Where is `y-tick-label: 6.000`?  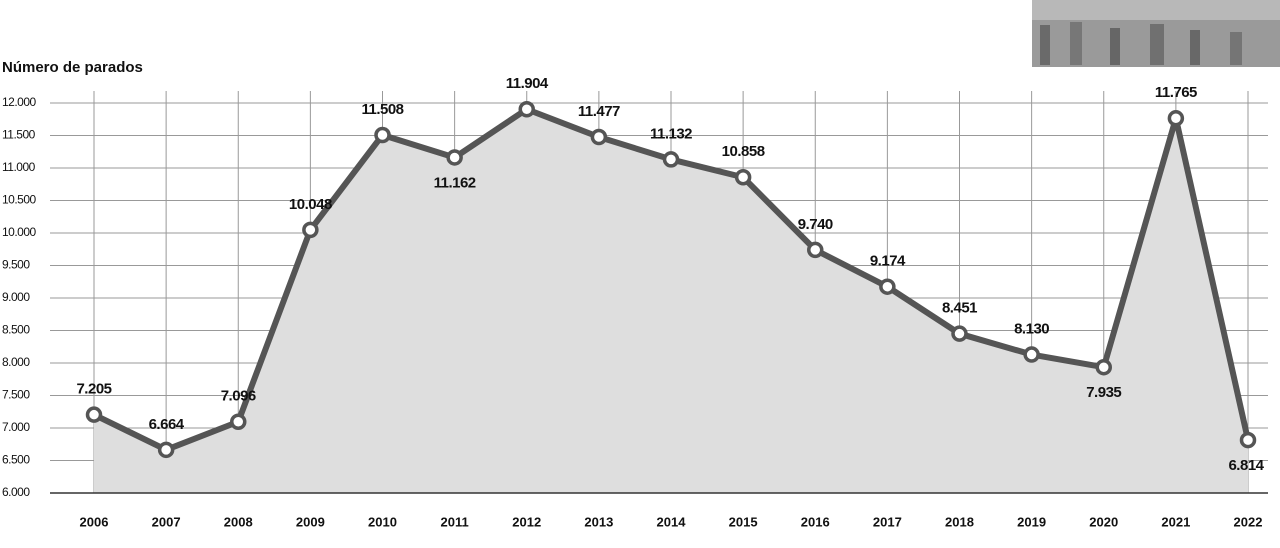
y-tick-label: 6.000 is located at coordinates (16, 492).